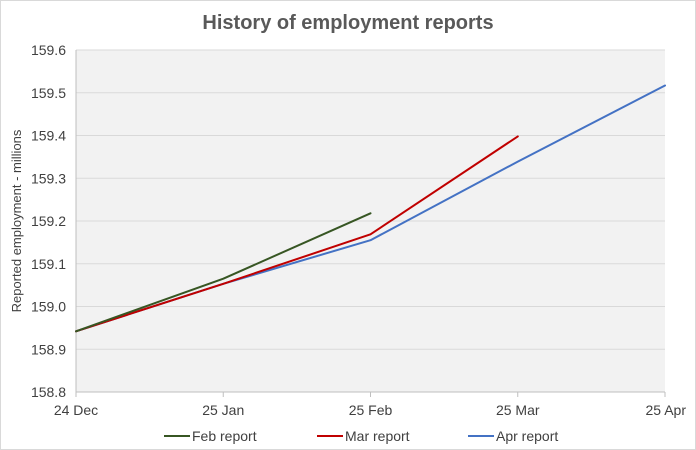 The image size is (696, 450). I want to click on x-tick-label: 24 Dec, so click(76, 410).